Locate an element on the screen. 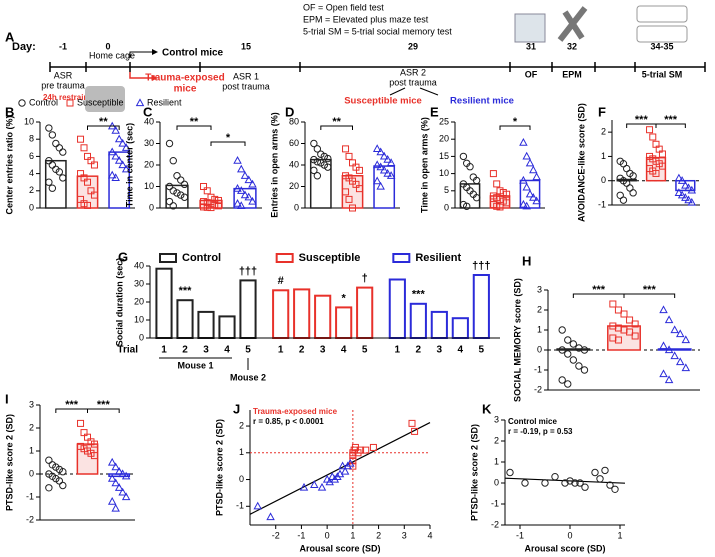 The height and width of the screenshot is (557, 715). day: 15 is located at coordinates (246, 46).